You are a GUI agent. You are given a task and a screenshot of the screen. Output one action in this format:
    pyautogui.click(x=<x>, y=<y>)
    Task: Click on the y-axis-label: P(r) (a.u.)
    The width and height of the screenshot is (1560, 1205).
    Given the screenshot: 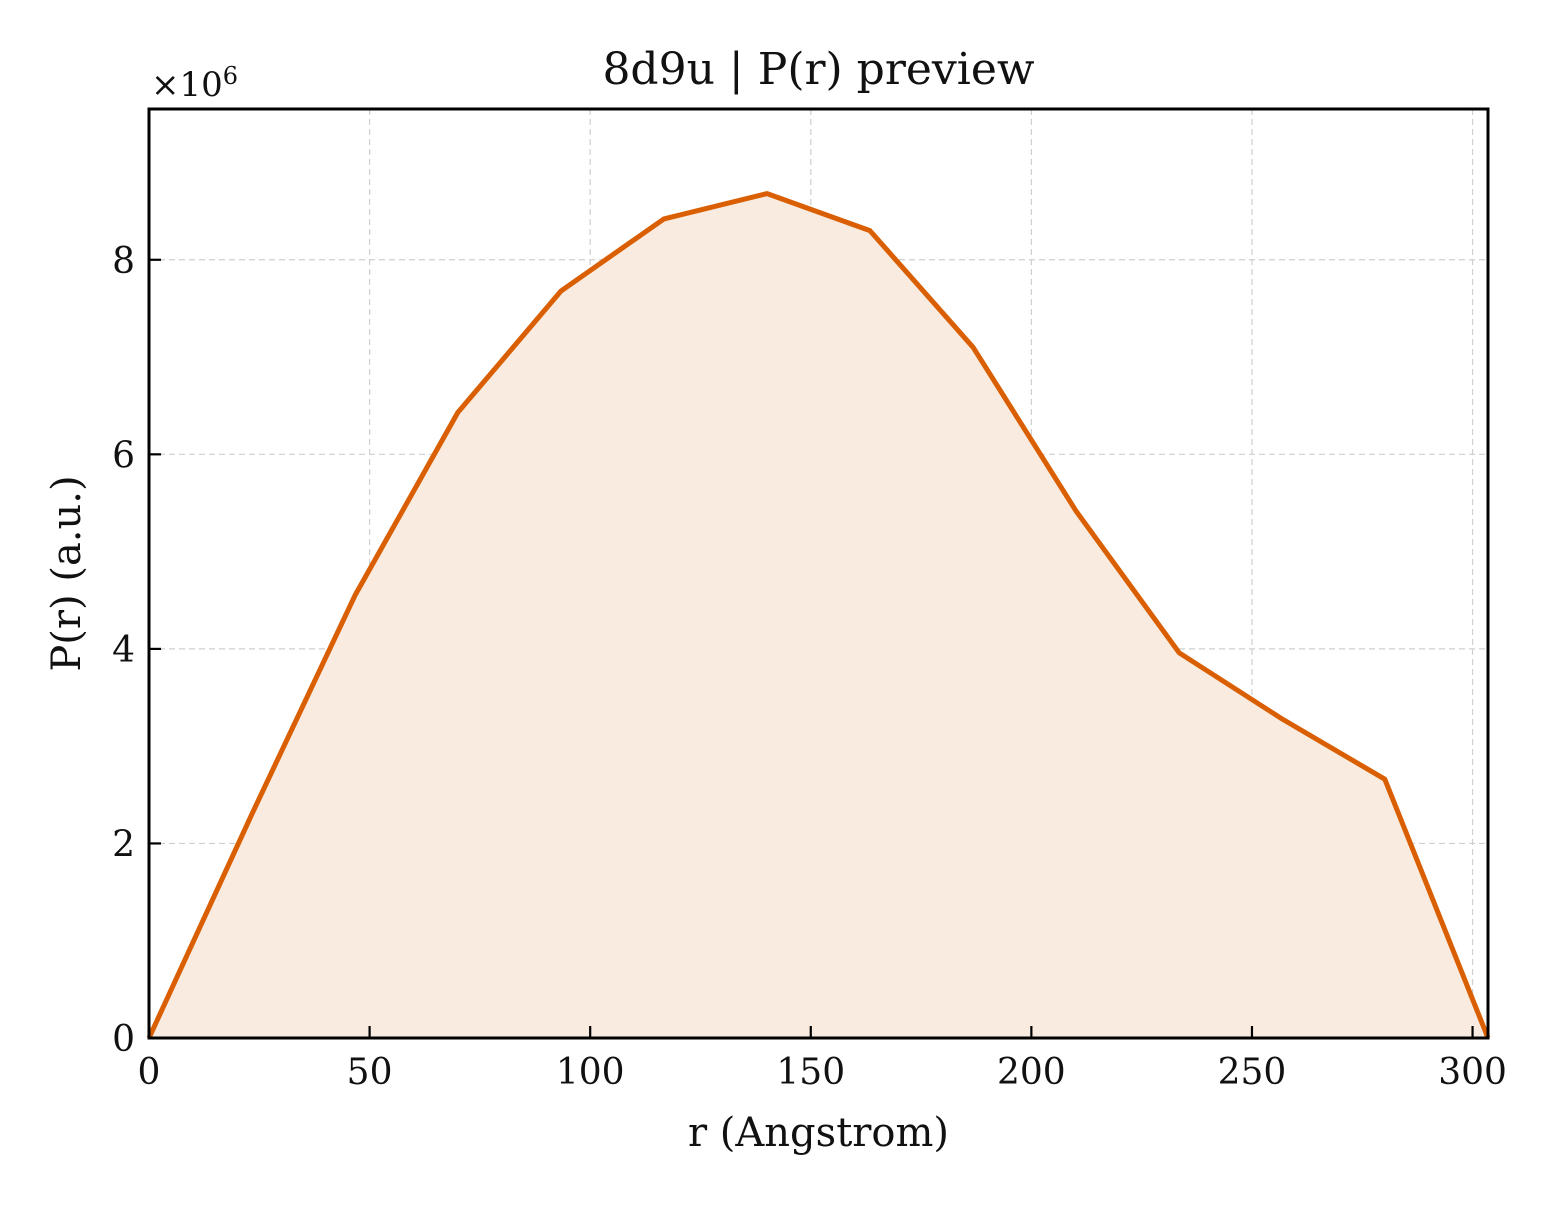 What is the action you would take?
    pyautogui.click(x=67, y=573)
    